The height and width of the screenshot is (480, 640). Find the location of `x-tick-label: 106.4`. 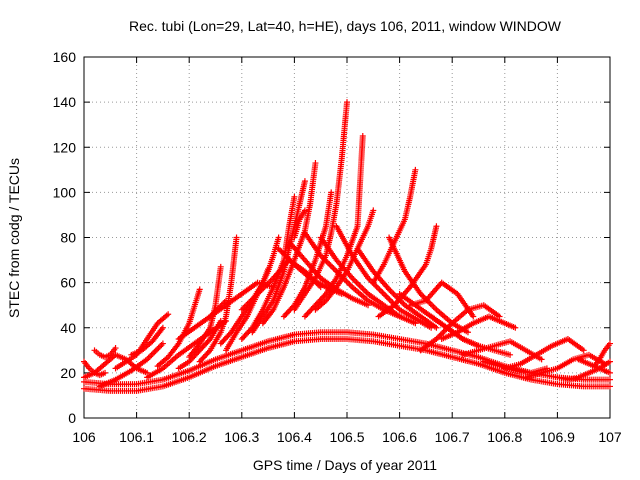

x-tick-label: 106.4 is located at coordinates (294, 437).